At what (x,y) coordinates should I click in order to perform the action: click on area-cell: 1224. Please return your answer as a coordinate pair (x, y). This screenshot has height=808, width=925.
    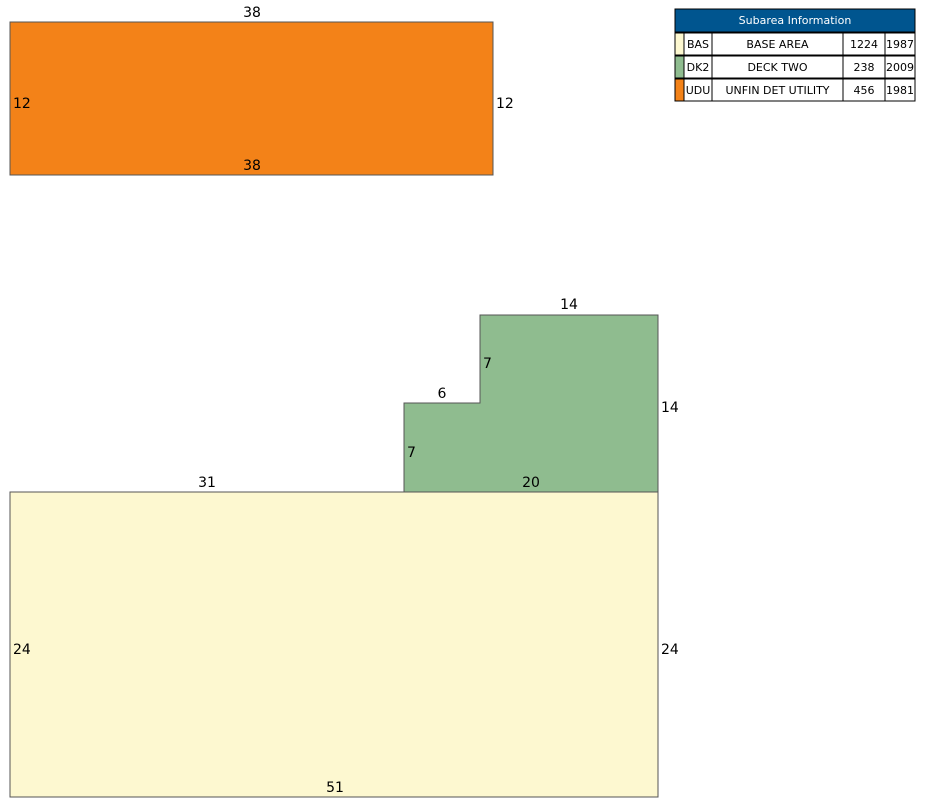
    Looking at the image, I should click on (864, 44).